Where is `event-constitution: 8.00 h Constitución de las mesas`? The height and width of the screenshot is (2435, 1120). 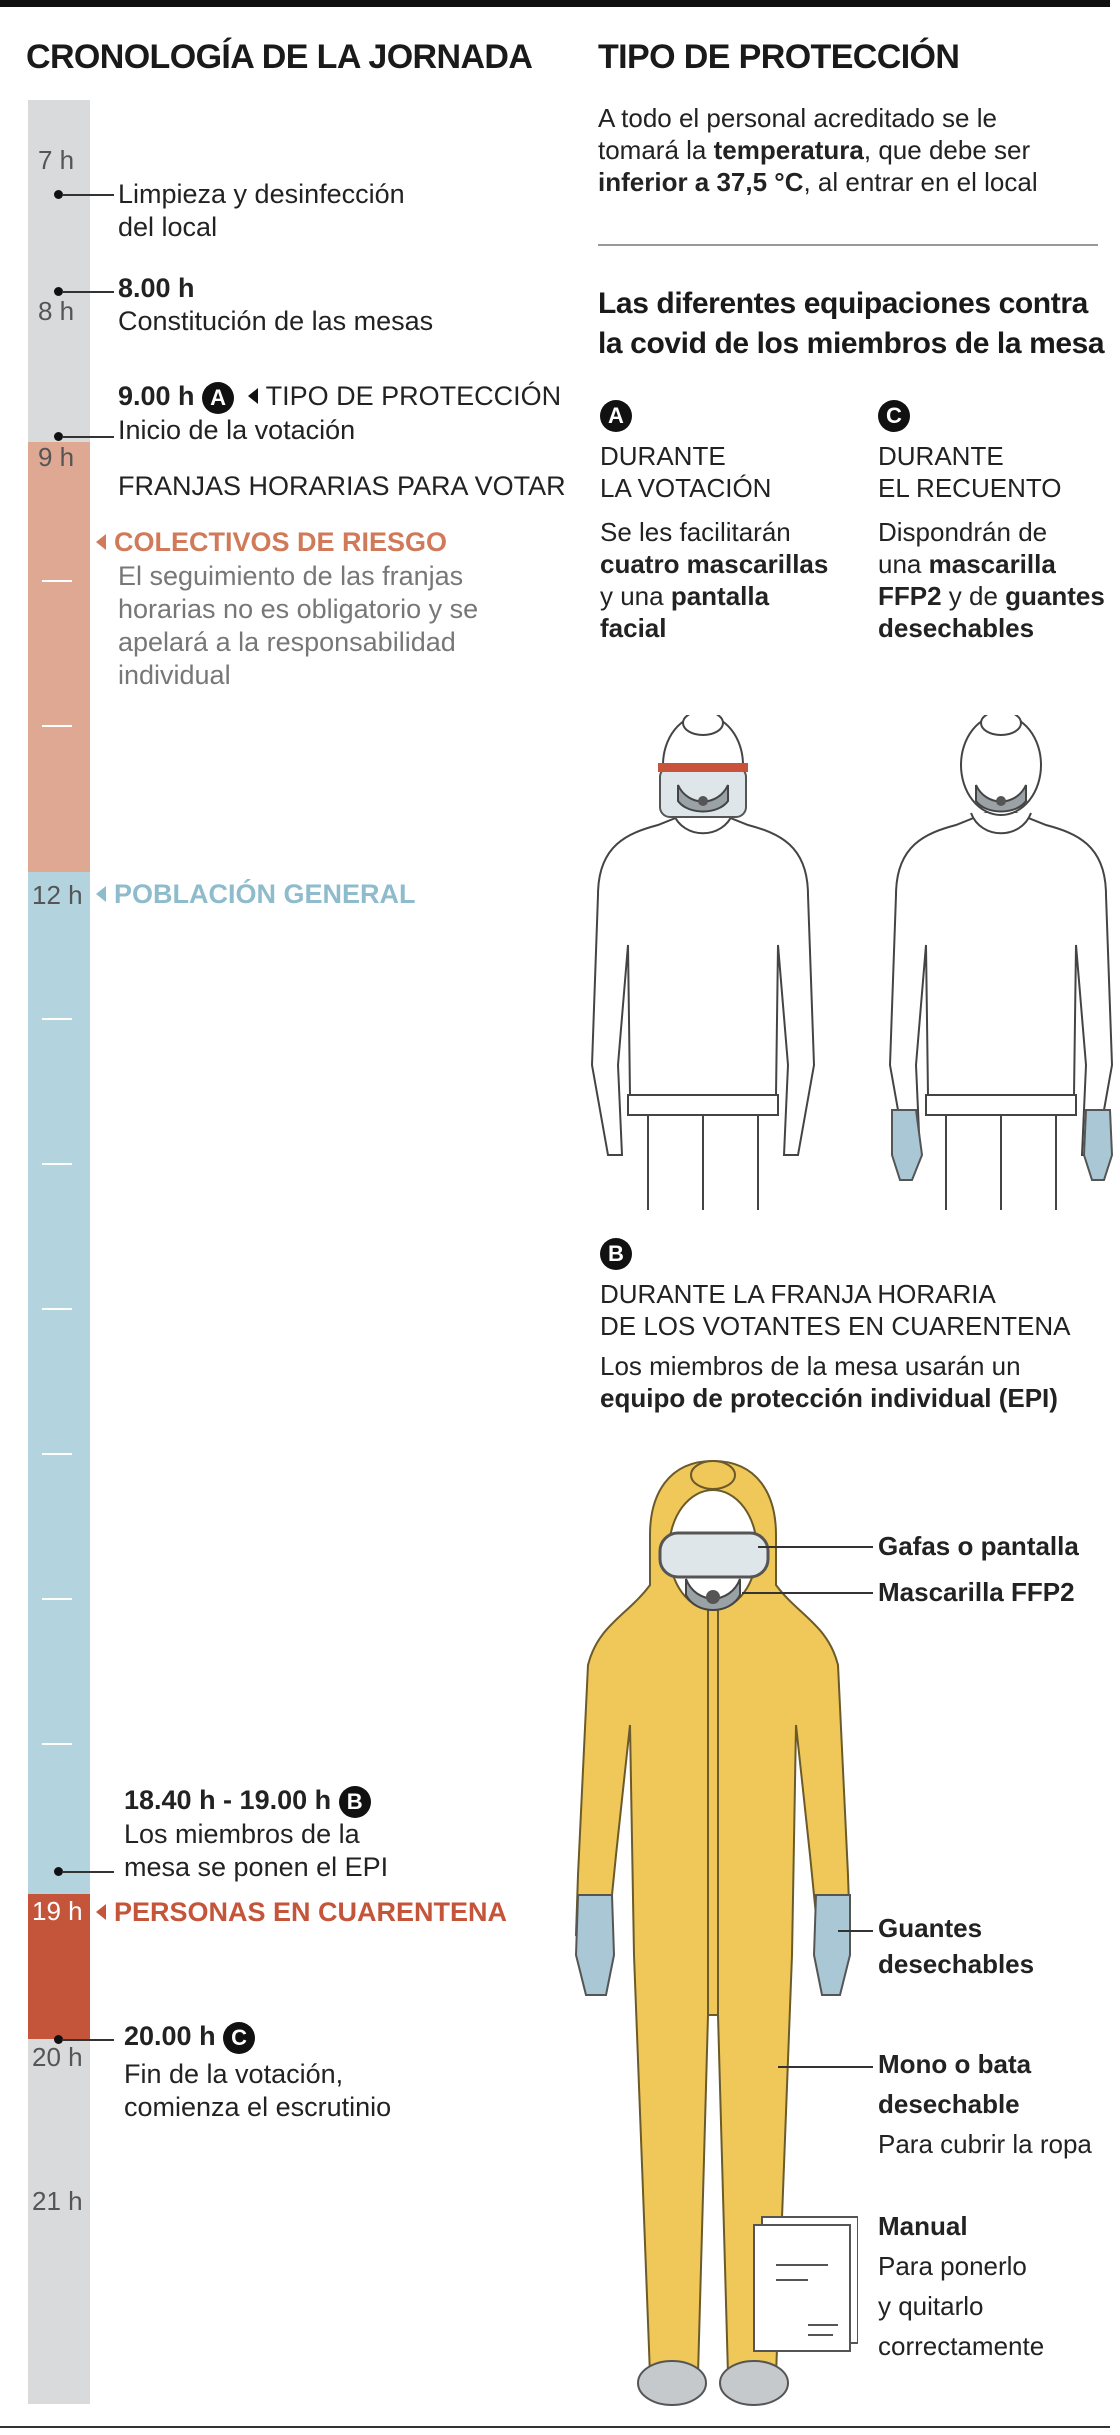
event-constitution: 8.00 h Constitución de las mesas is located at coordinates (275, 305).